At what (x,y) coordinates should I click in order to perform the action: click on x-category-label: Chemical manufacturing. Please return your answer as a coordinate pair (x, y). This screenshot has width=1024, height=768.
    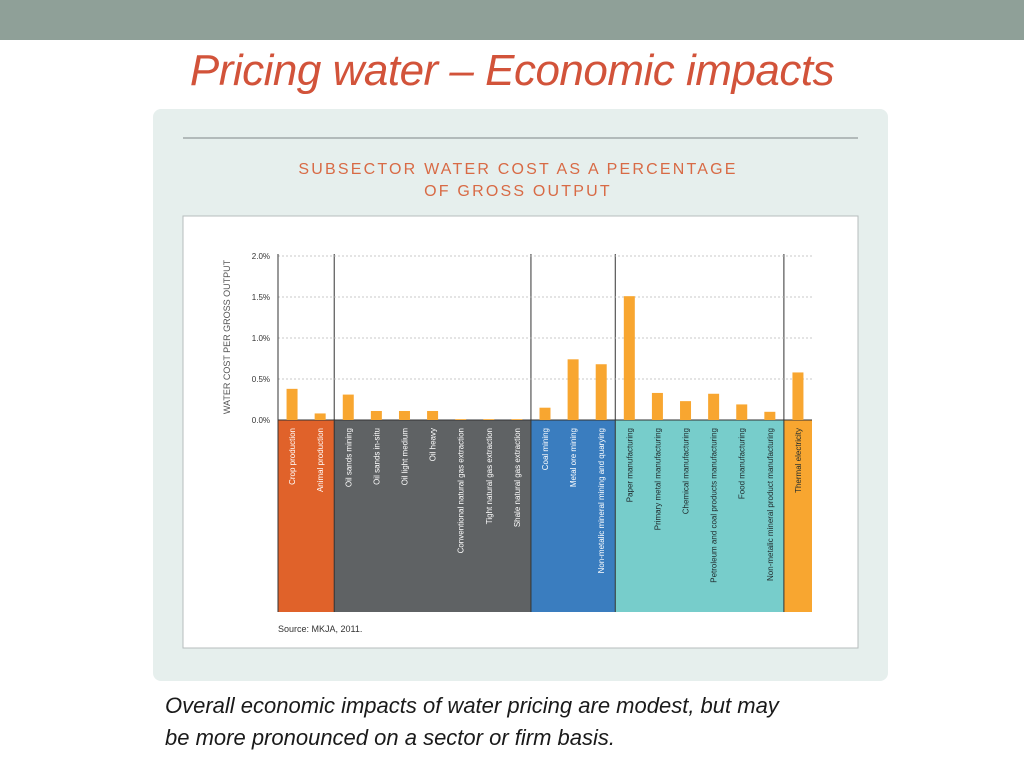
    Looking at the image, I should click on (686, 471).